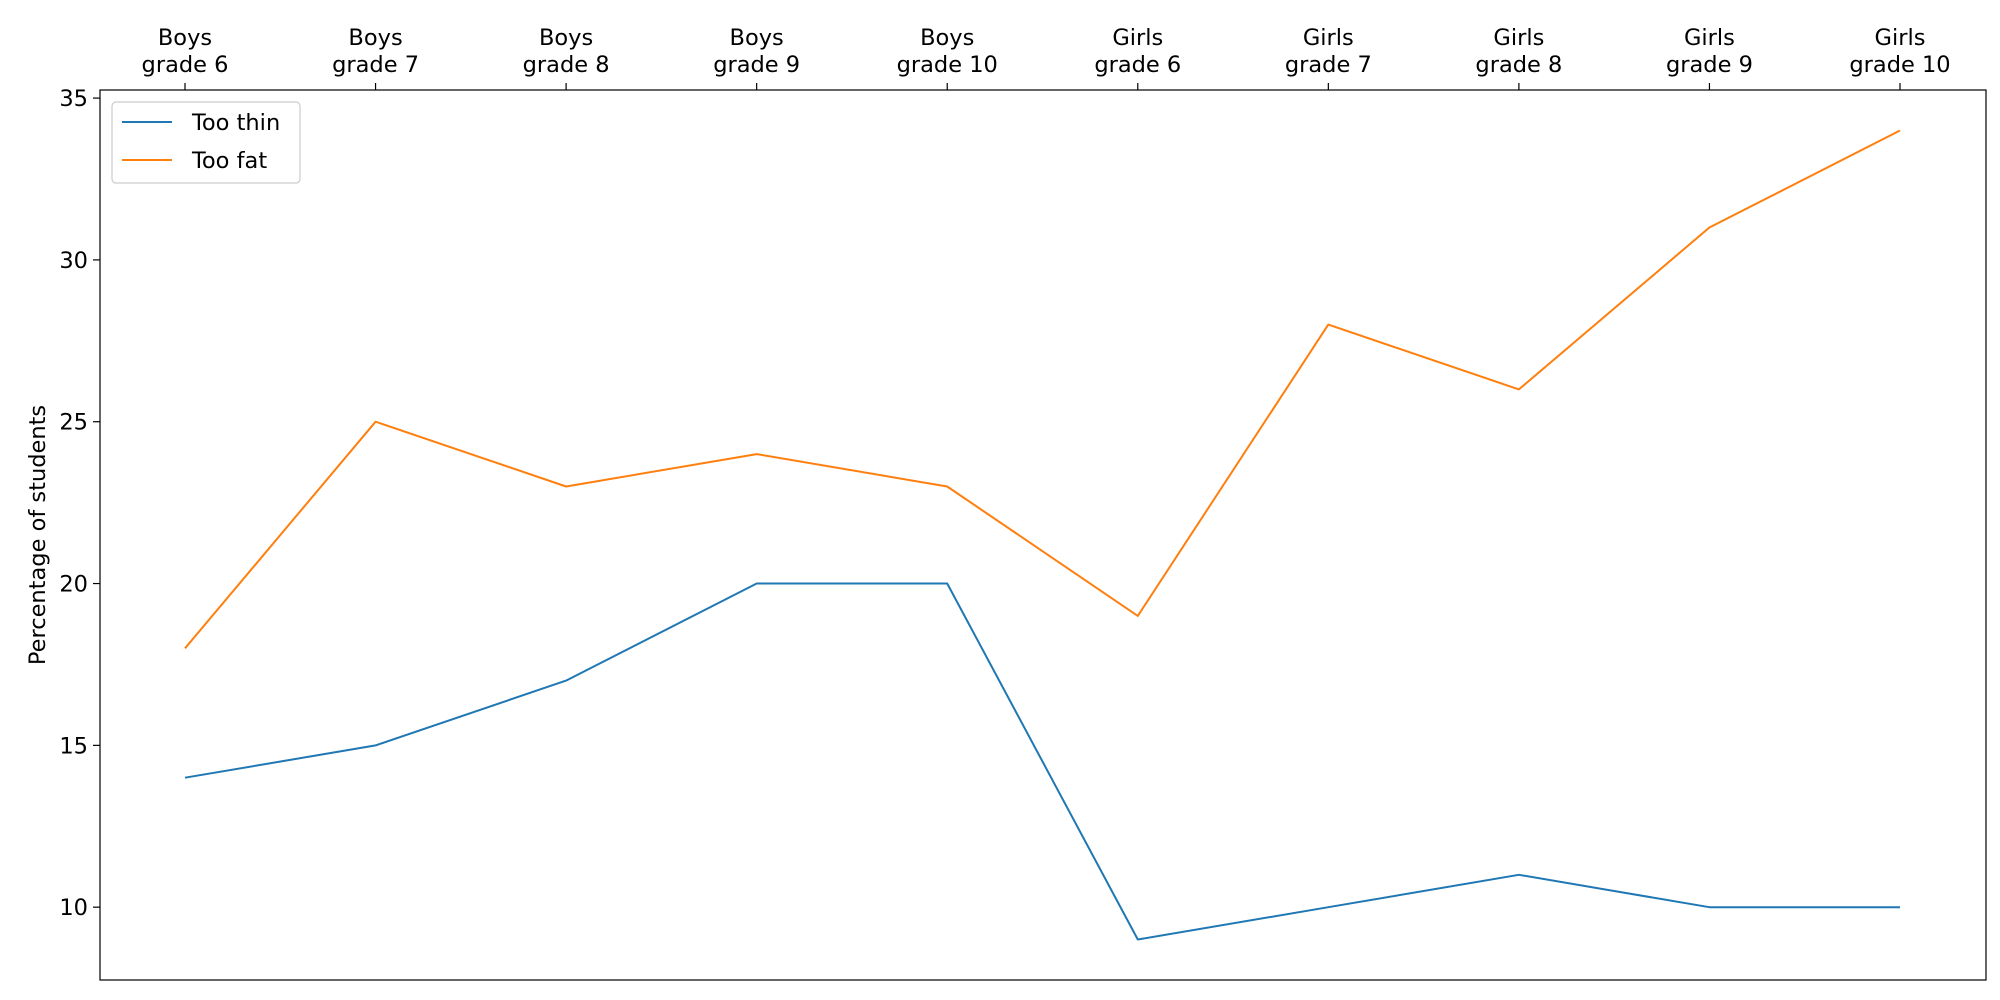 The width and height of the screenshot is (2000, 1000). I want to click on x-tick-label-girls-grade-10: Girls grade 10, so click(1899, 51).